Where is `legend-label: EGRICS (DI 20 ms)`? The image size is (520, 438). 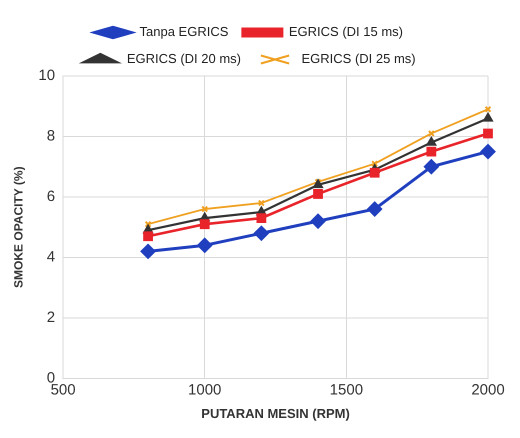 legend-label: EGRICS (DI 20 ms) is located at coordinates (183, 58).